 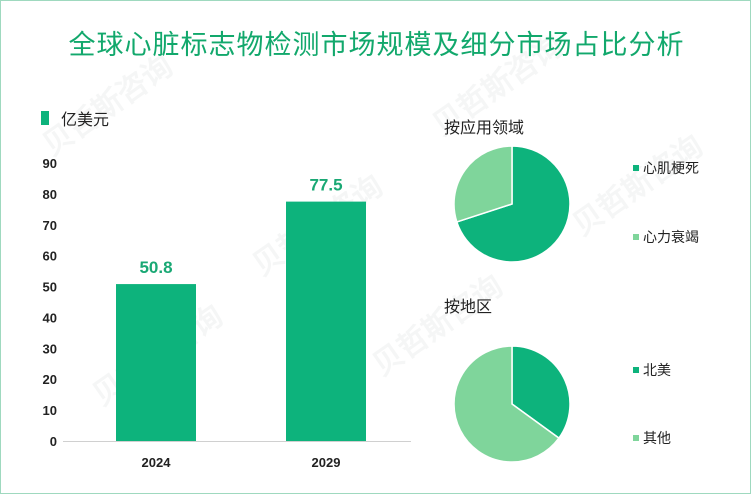 I want to click on bar-value-label: 50.8, so click(x=155, y=267).